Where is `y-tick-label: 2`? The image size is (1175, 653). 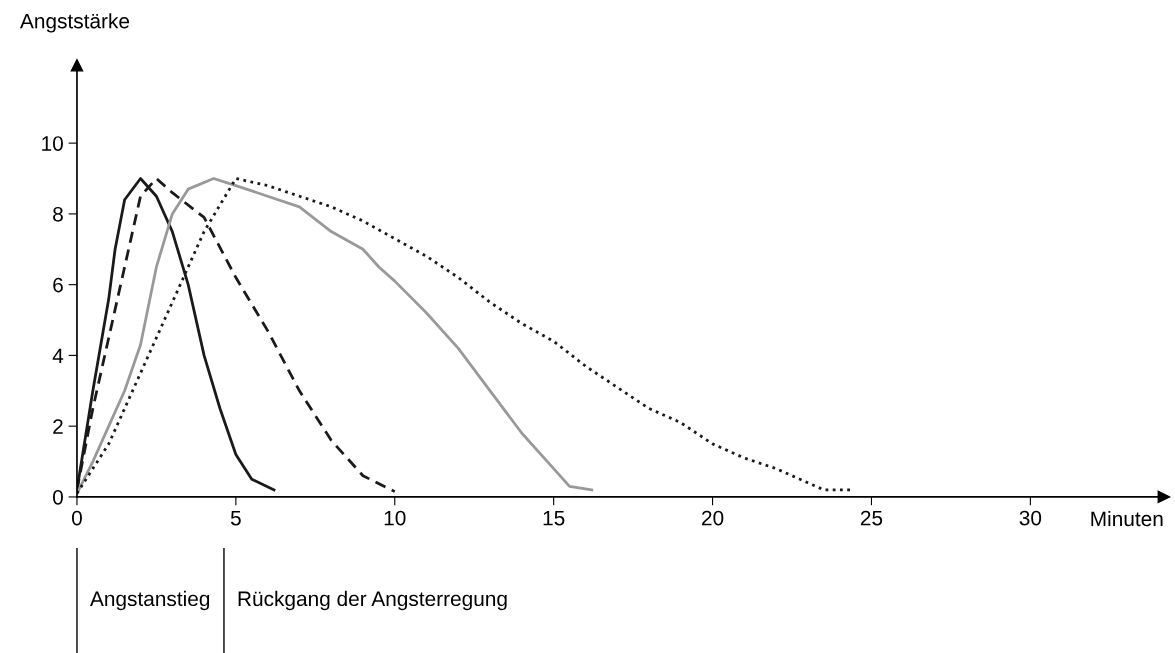
y-tick-label: 2 is located at coordinates (58, 426).